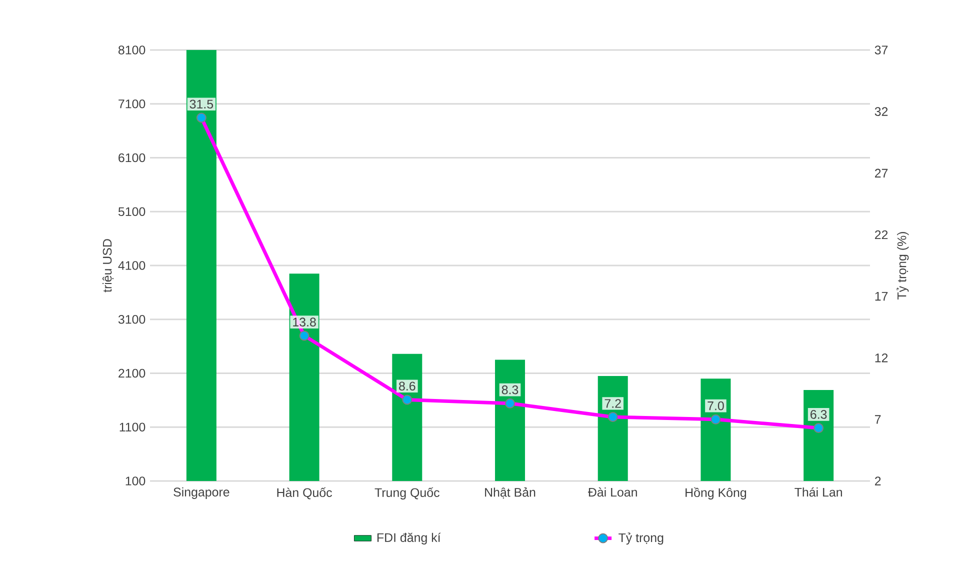 Image resolution: width=964 pixels, height=579 pixels. What do you see at coordinates (881, 173) in the screenshot?
I see `y2-tick-label: 27` at bounding box center [881, 173].